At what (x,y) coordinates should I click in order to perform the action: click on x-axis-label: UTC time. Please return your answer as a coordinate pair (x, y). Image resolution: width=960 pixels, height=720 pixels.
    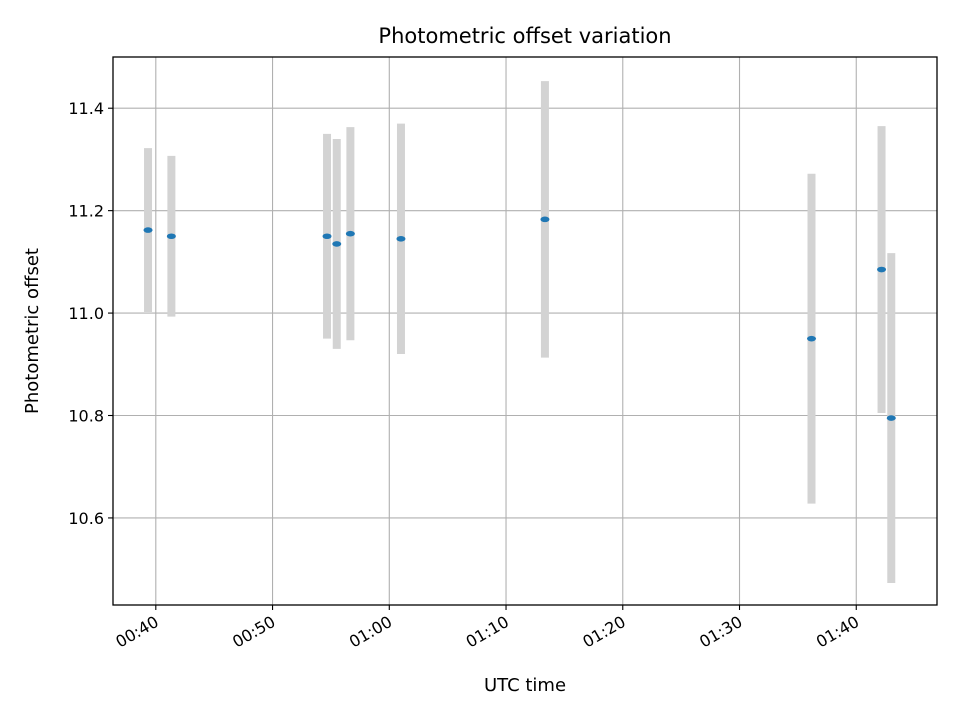
    Looking at the image, I should click on (525, 685).